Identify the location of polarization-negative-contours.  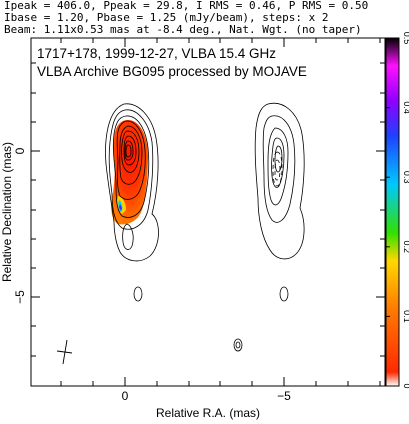
(277, 169).